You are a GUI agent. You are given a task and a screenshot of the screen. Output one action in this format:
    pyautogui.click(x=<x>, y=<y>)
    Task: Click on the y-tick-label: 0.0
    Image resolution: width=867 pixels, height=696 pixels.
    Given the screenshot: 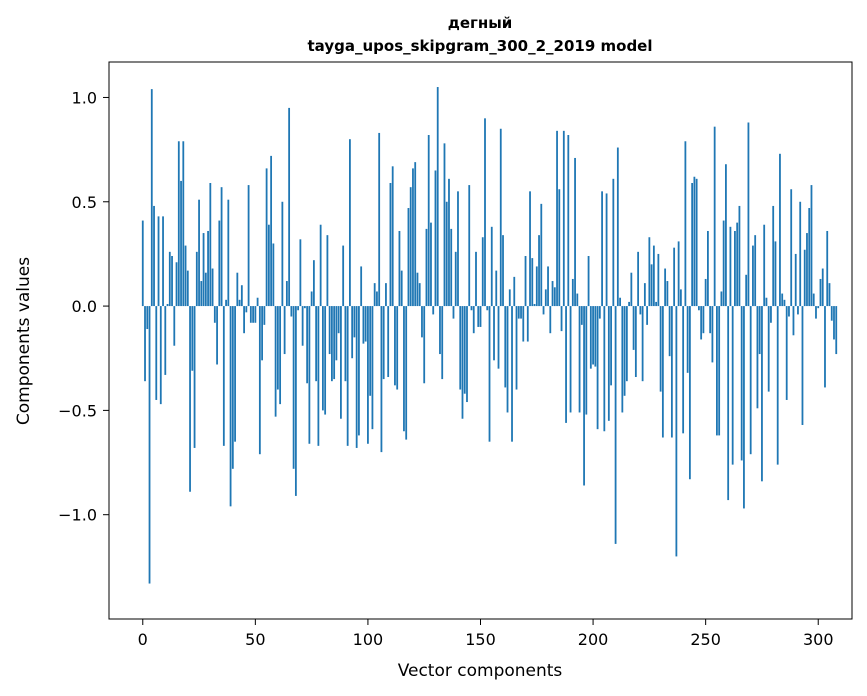 What is the action you would take?
    pyautogui.click(x=84, y=306)
    